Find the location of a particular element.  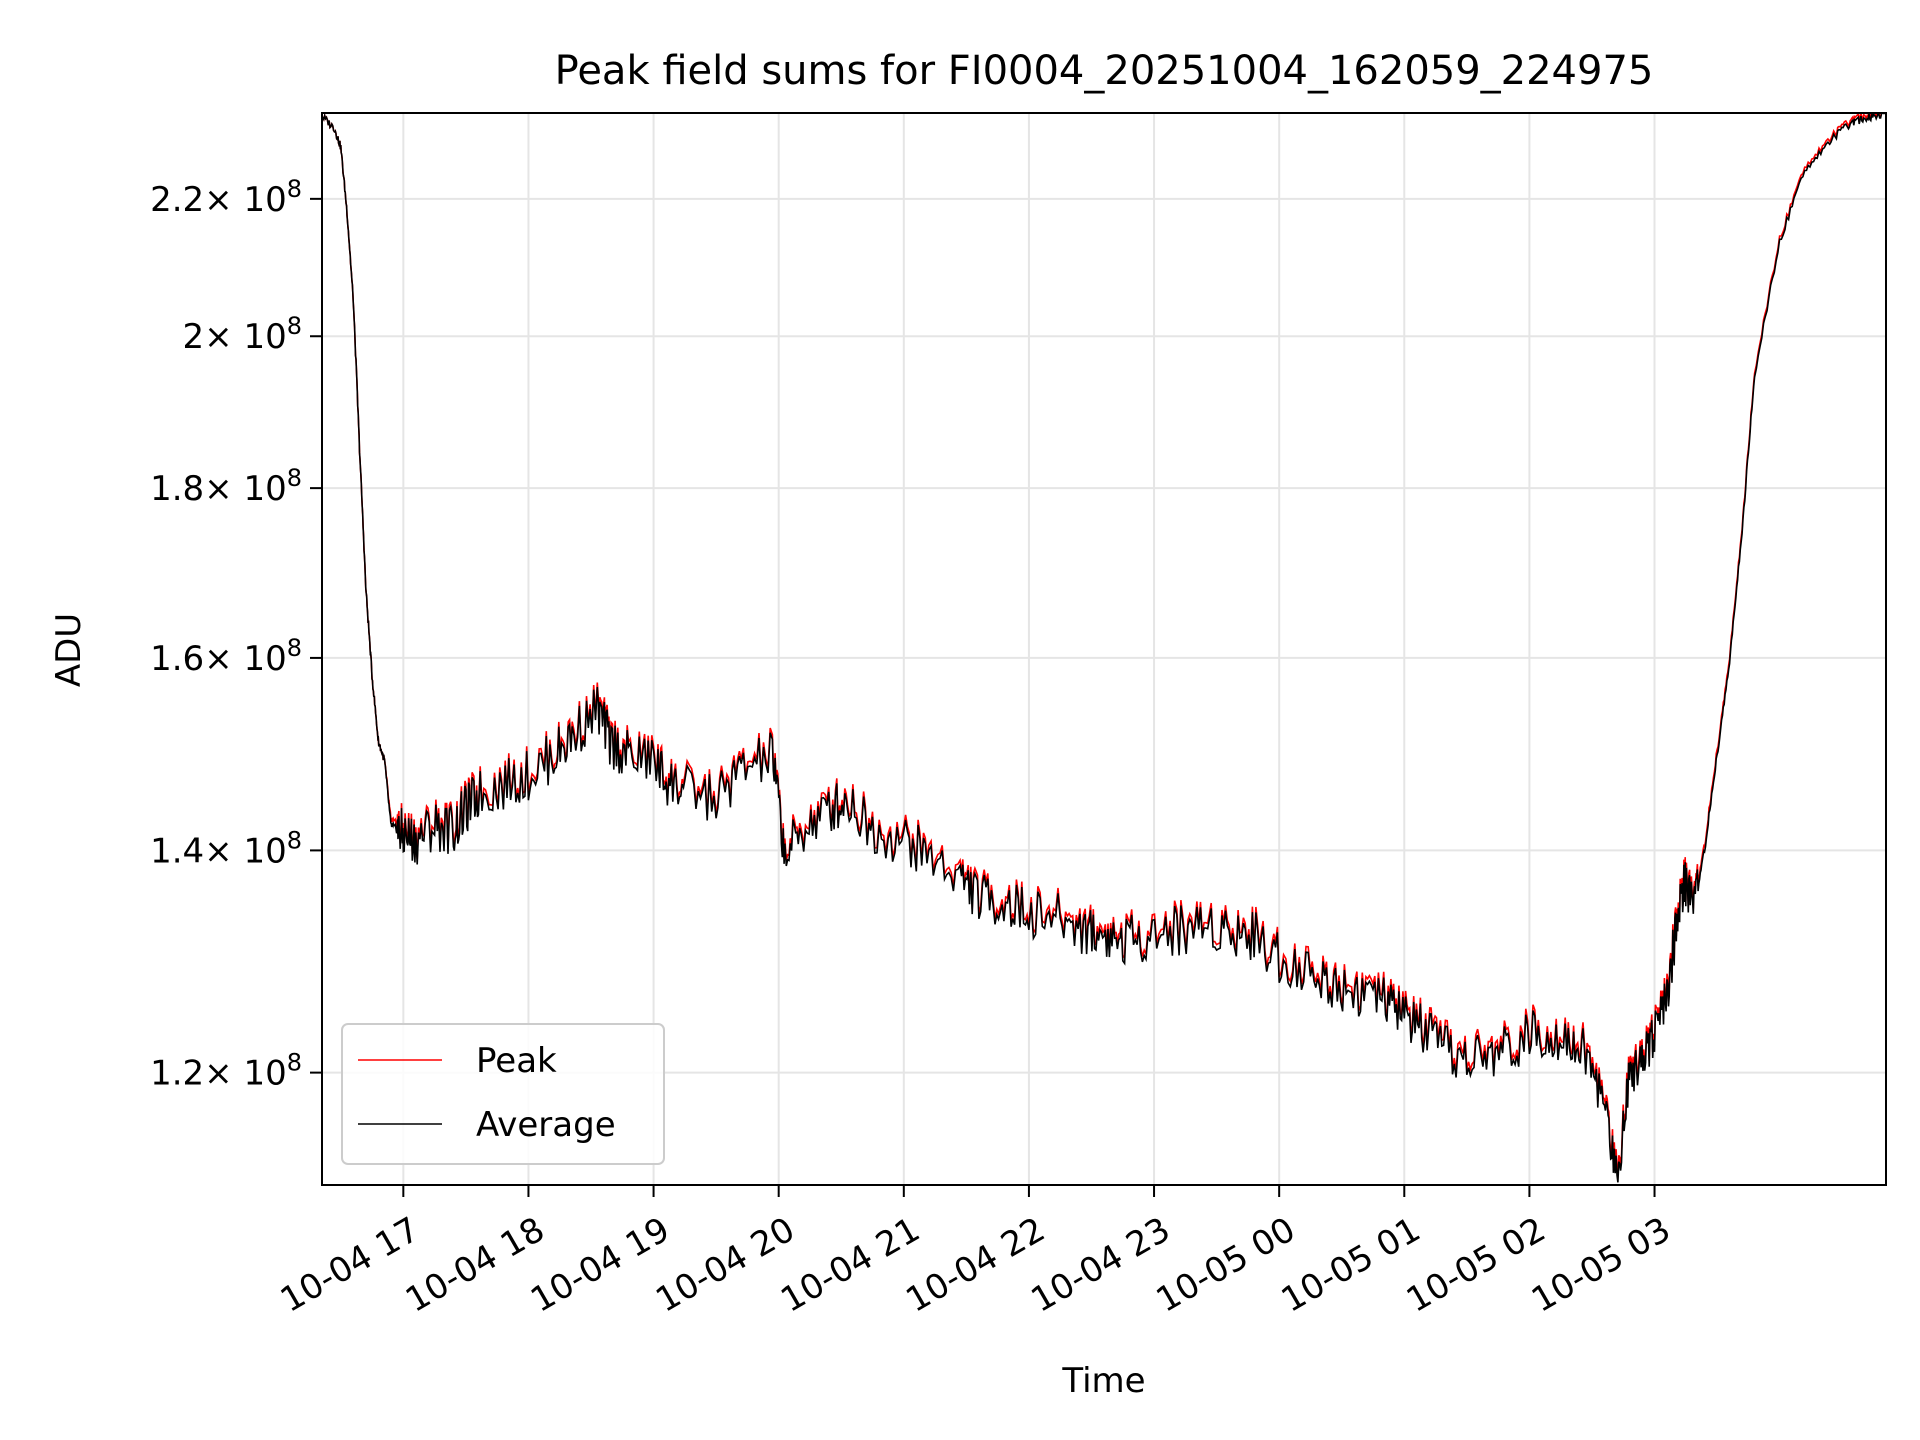

legend-box is located at coordinates (503, 1094).